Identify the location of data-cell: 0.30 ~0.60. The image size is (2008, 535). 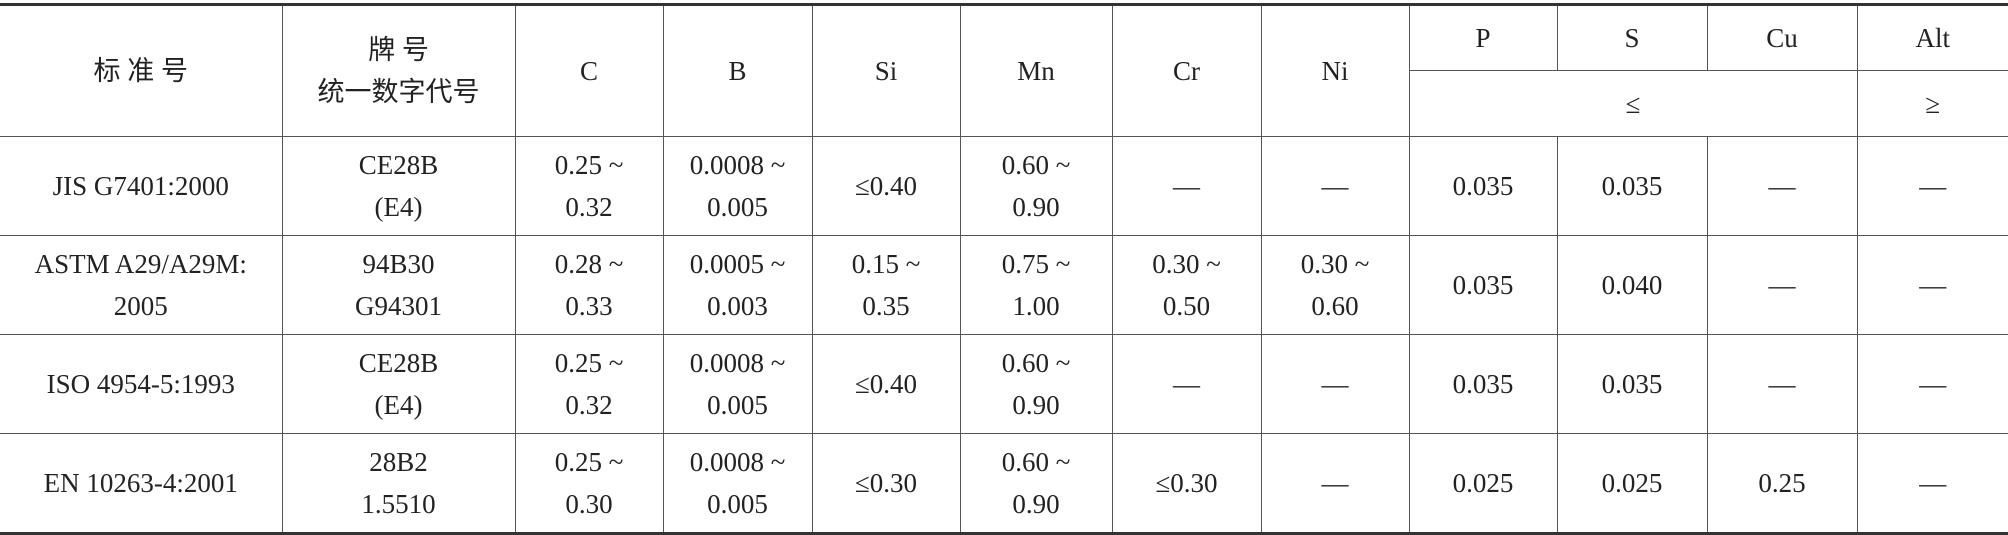
(1335, 285).